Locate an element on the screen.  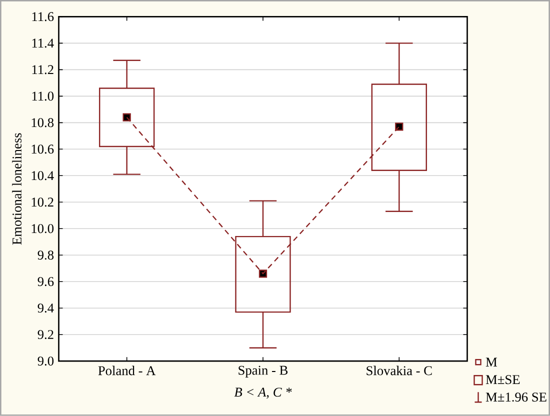
text: M±1.96 SE is located at coordinates (516, 397).